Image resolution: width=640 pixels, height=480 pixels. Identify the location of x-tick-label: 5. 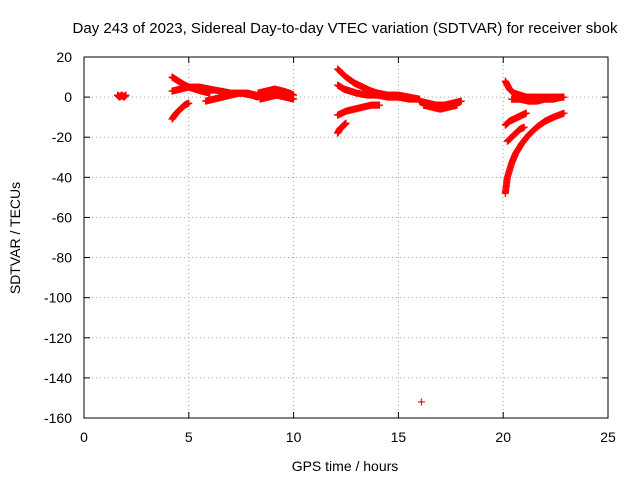
(189, 437).